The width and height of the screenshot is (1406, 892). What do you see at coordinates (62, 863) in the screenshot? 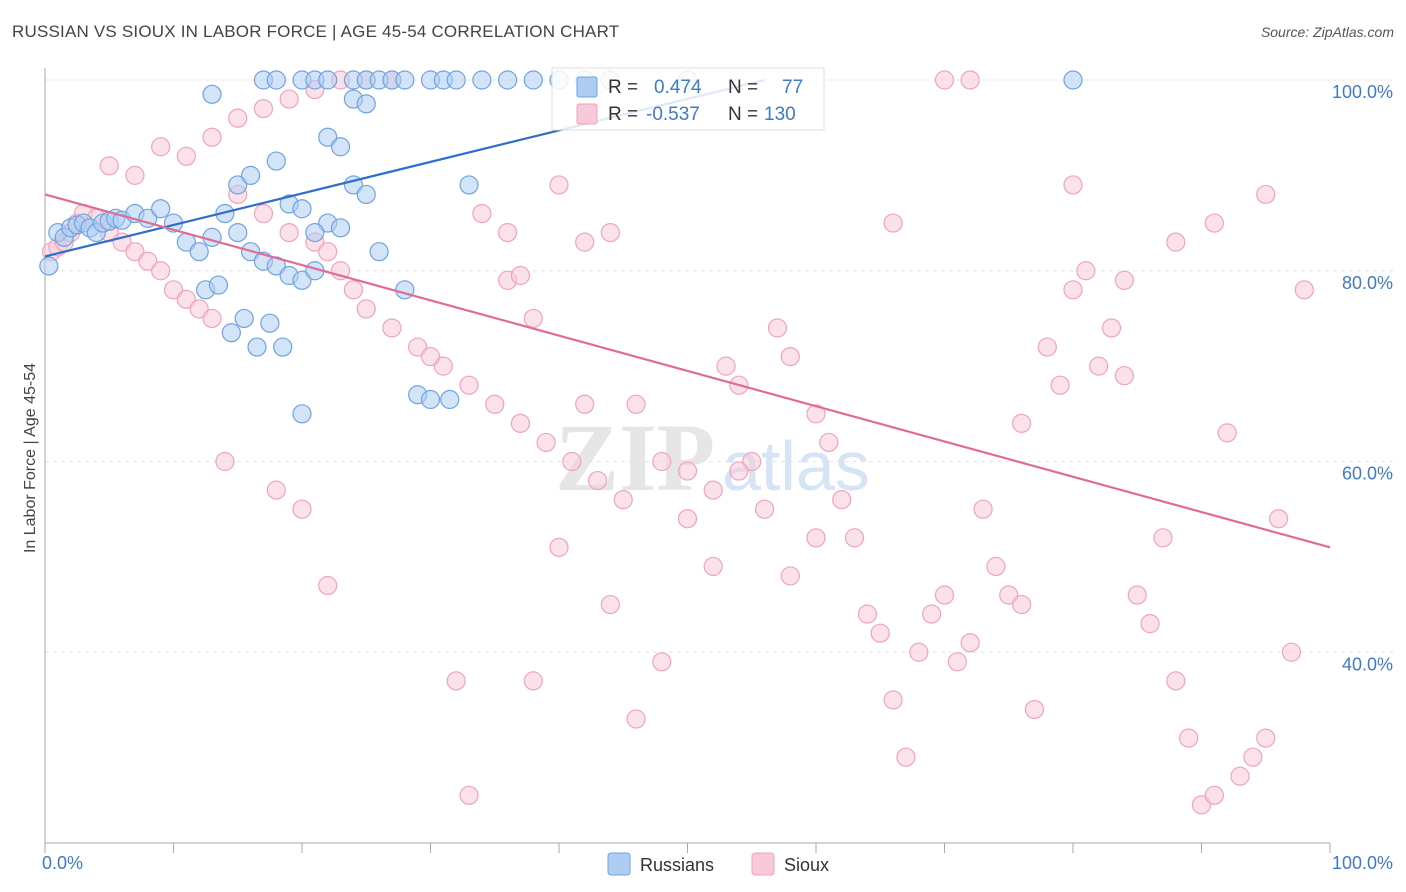
I see `x-tick-label: 0.0%` at bounding box center [62, 863].